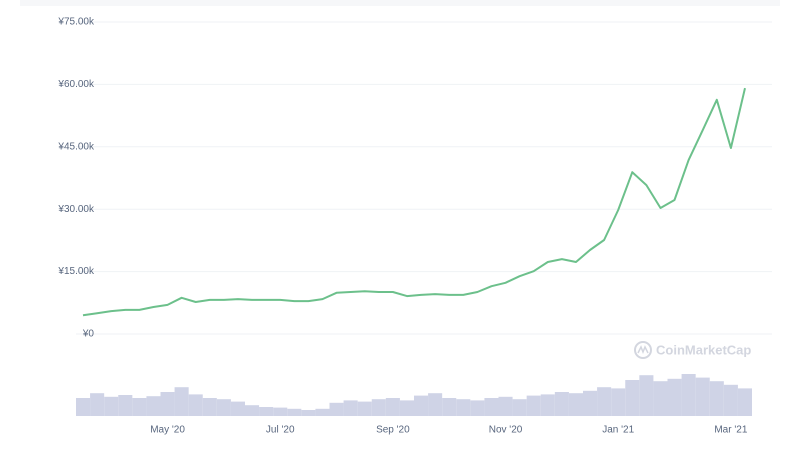  What do you see at coordinates (280, 430) in the screenshot?
I see `x-tick-label: Jul '20` at bounding box center [280, 430].